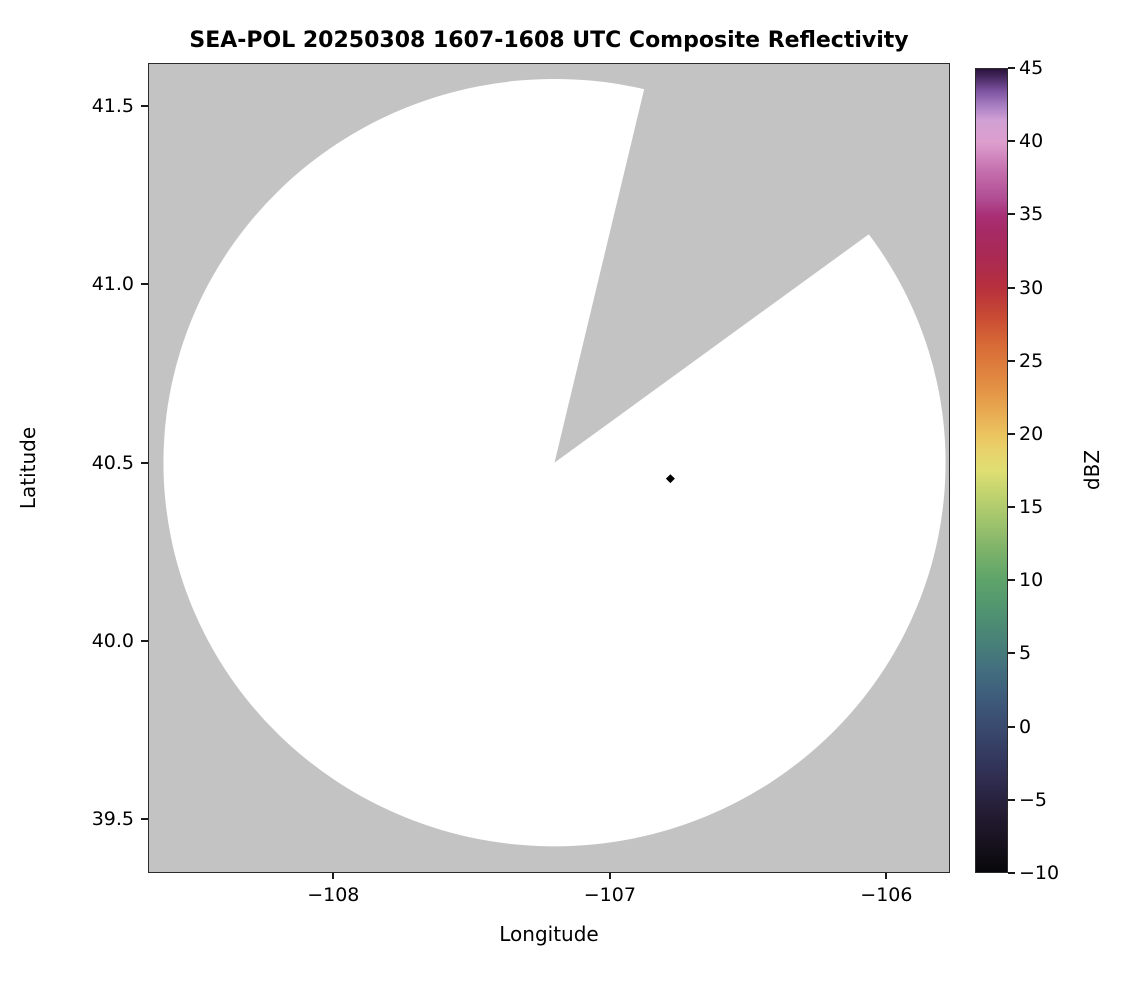  What do you see at coordinates (549, 934) in the screenshot?
I see `x-axis-label: Longitude` at bounding box center [549, 934].